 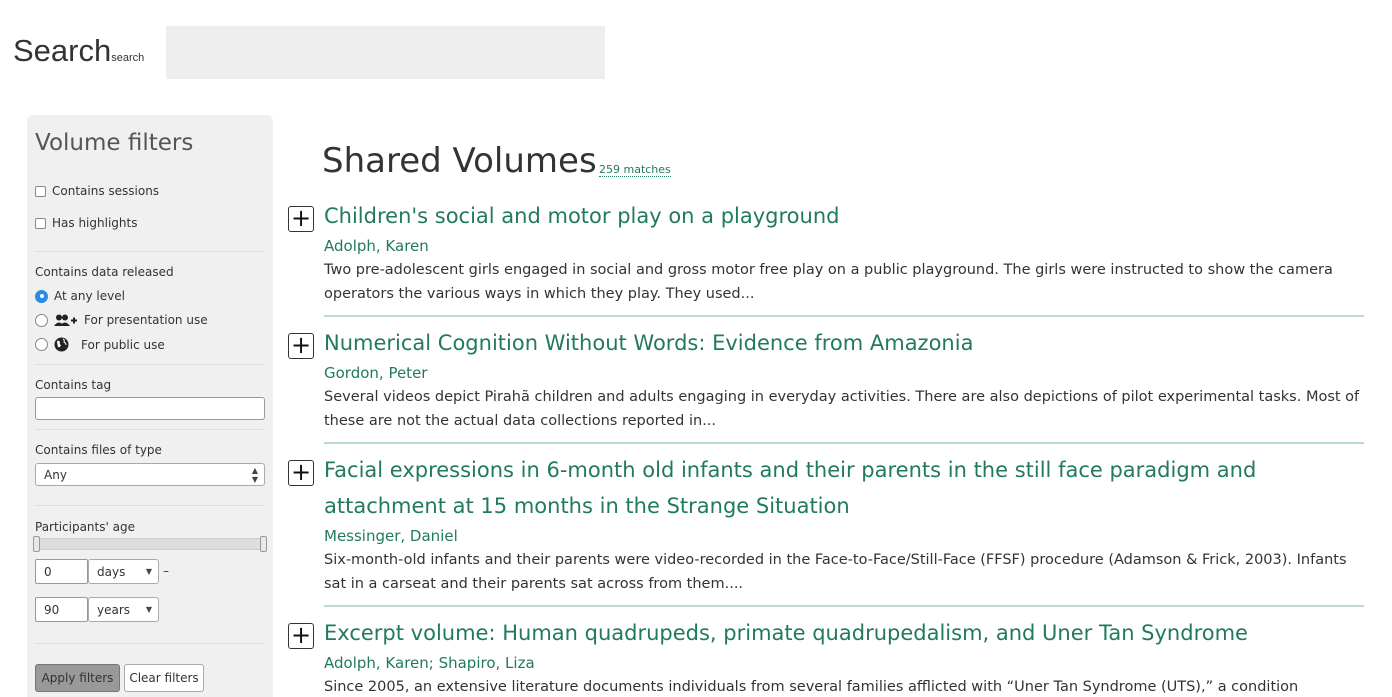 I want to click on page-title: Shared Volumes, so click(x=459, y=161).